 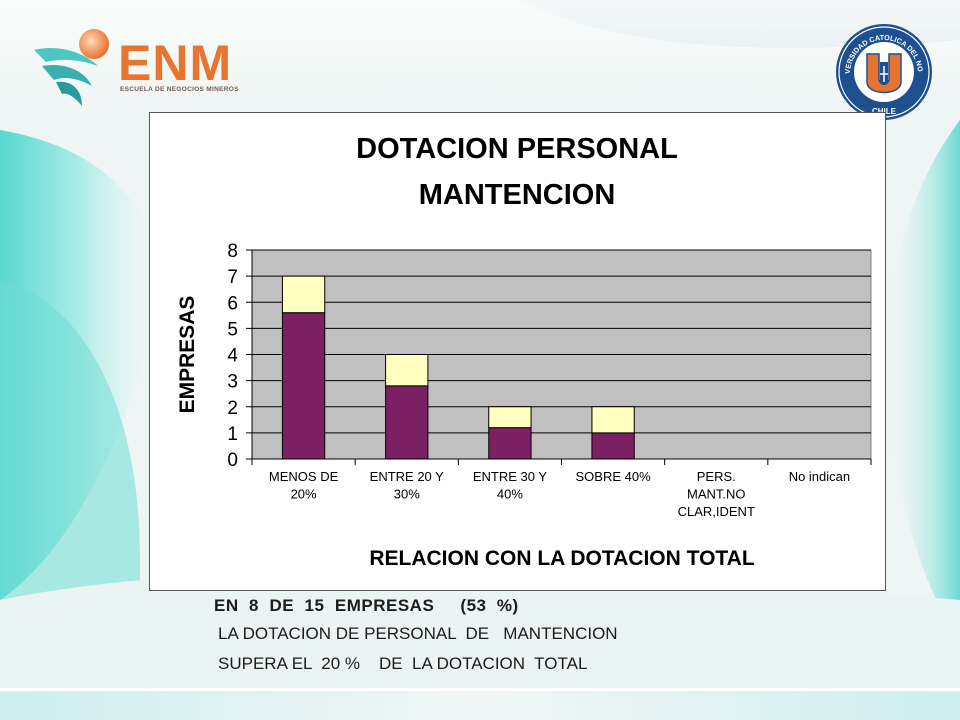 What do you see at coordinates (614, 476) in the screenshot?
I see `x-tick-label: SOBRE 40%` at bounding box center [614, 476].